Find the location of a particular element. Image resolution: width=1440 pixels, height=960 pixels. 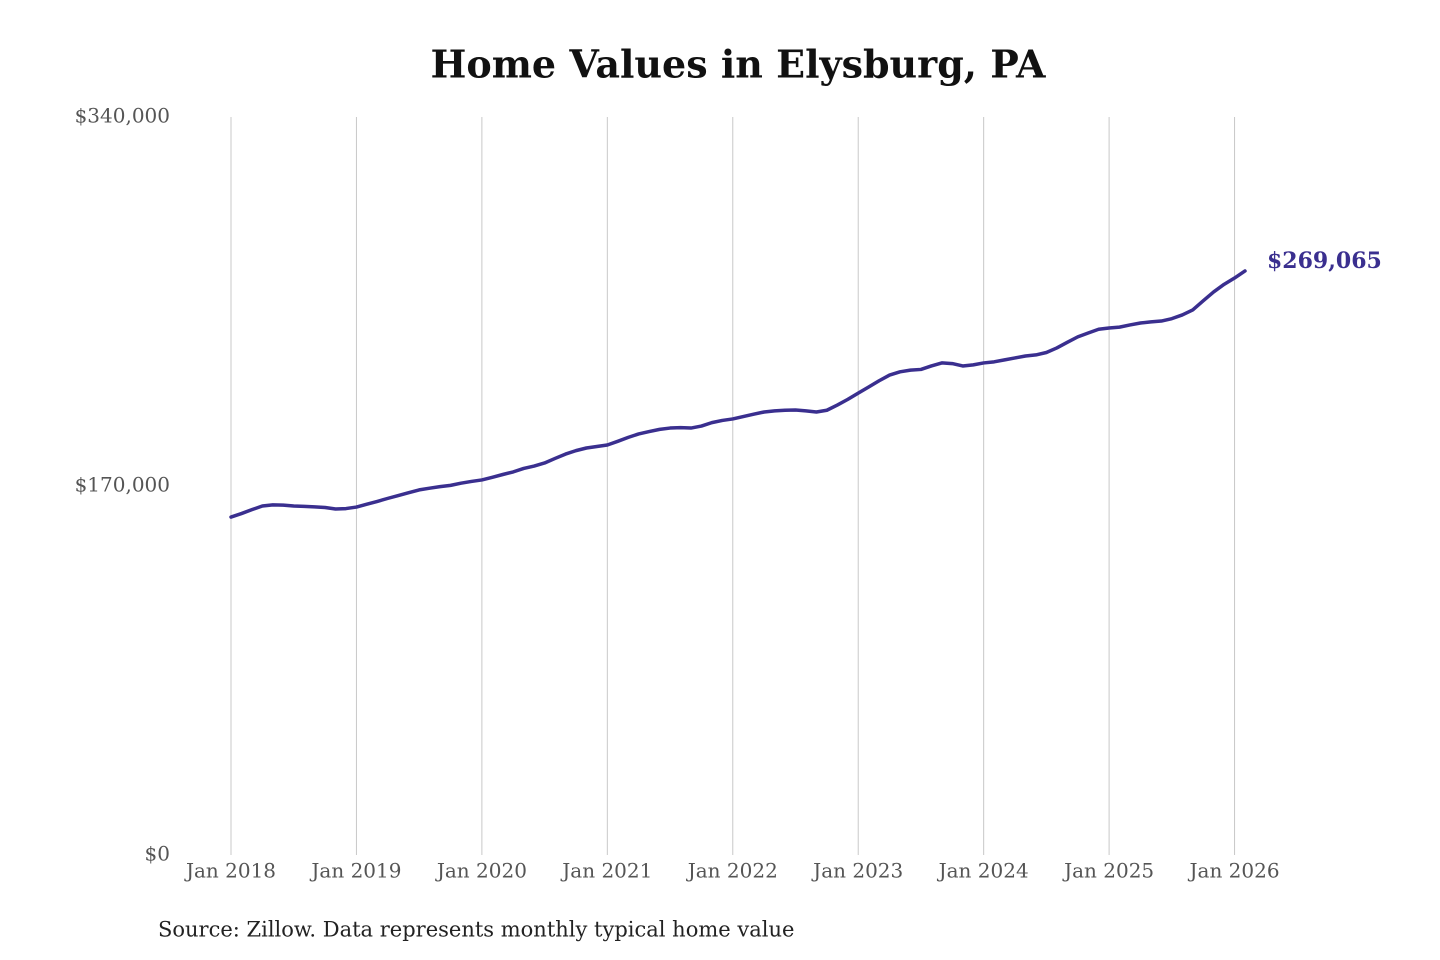

x-tick-label: Jan 2020 is located at coordinates (481, 871).